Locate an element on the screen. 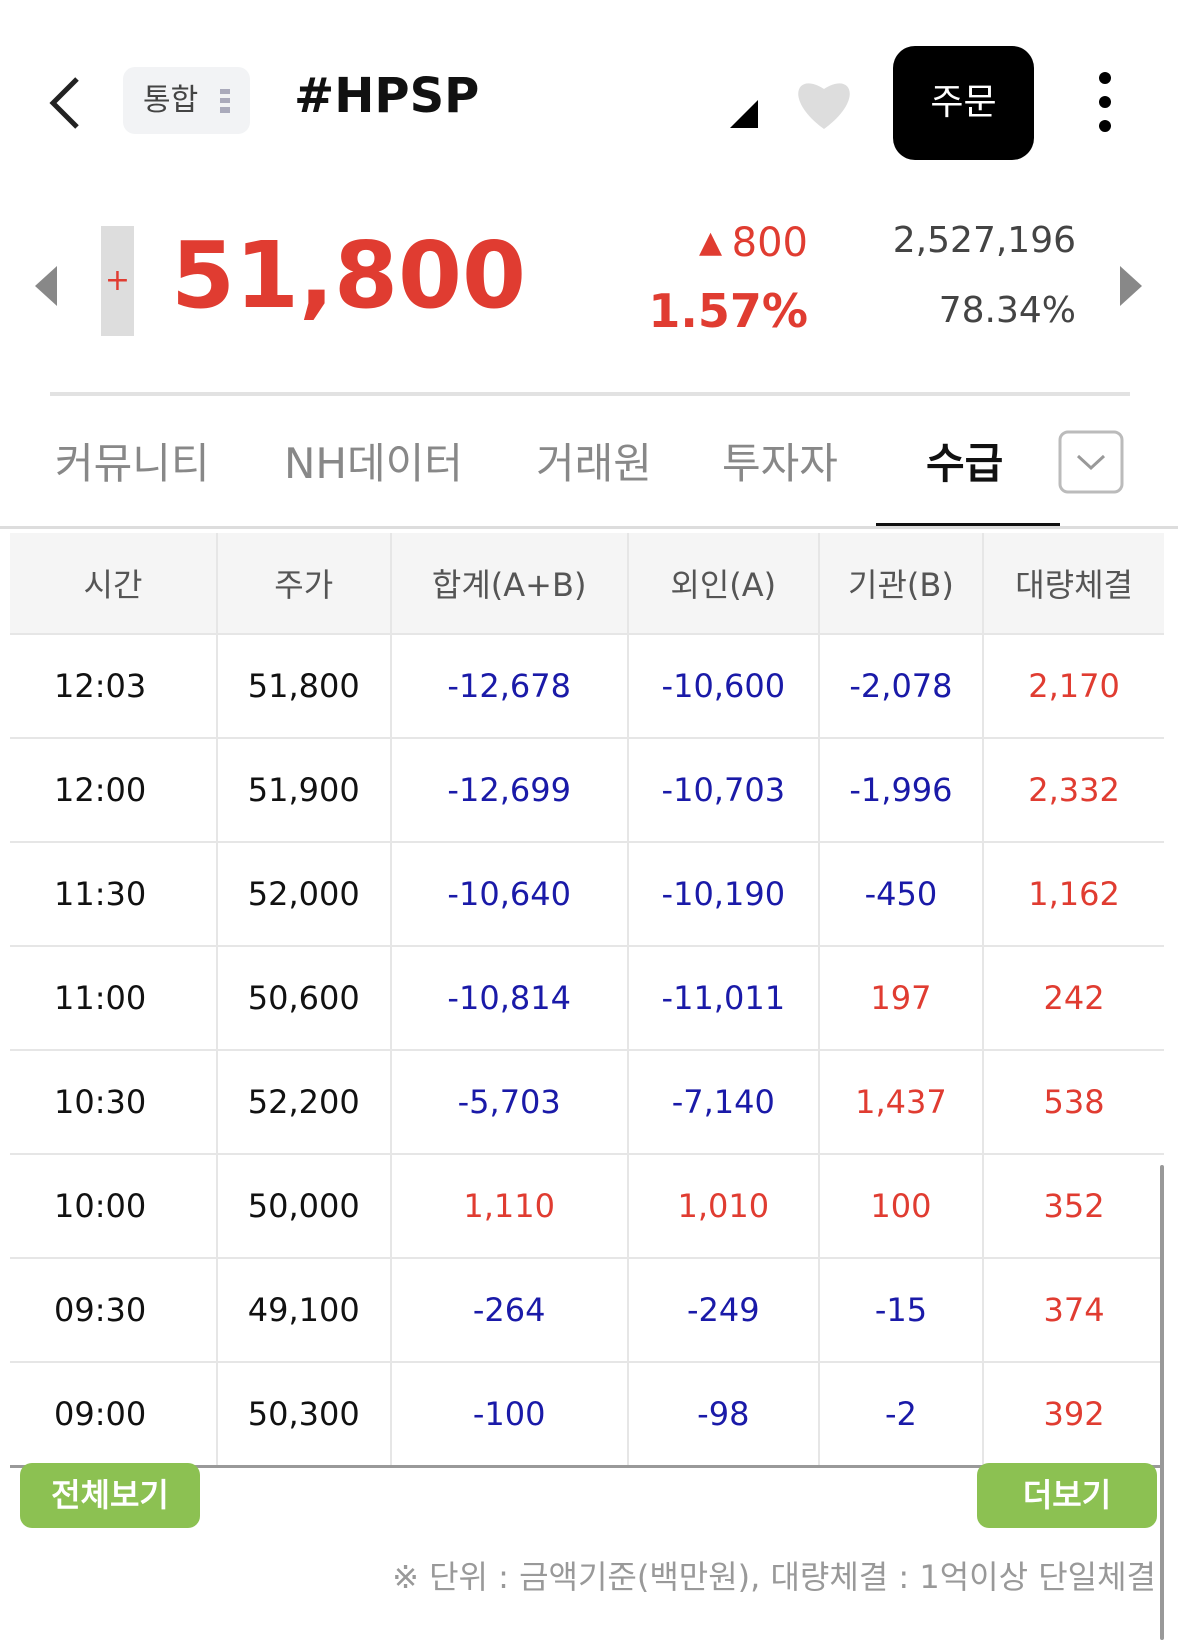 The height and width of the screenshot is (1646, 1178). back-button is located at coordinates (65, 103).